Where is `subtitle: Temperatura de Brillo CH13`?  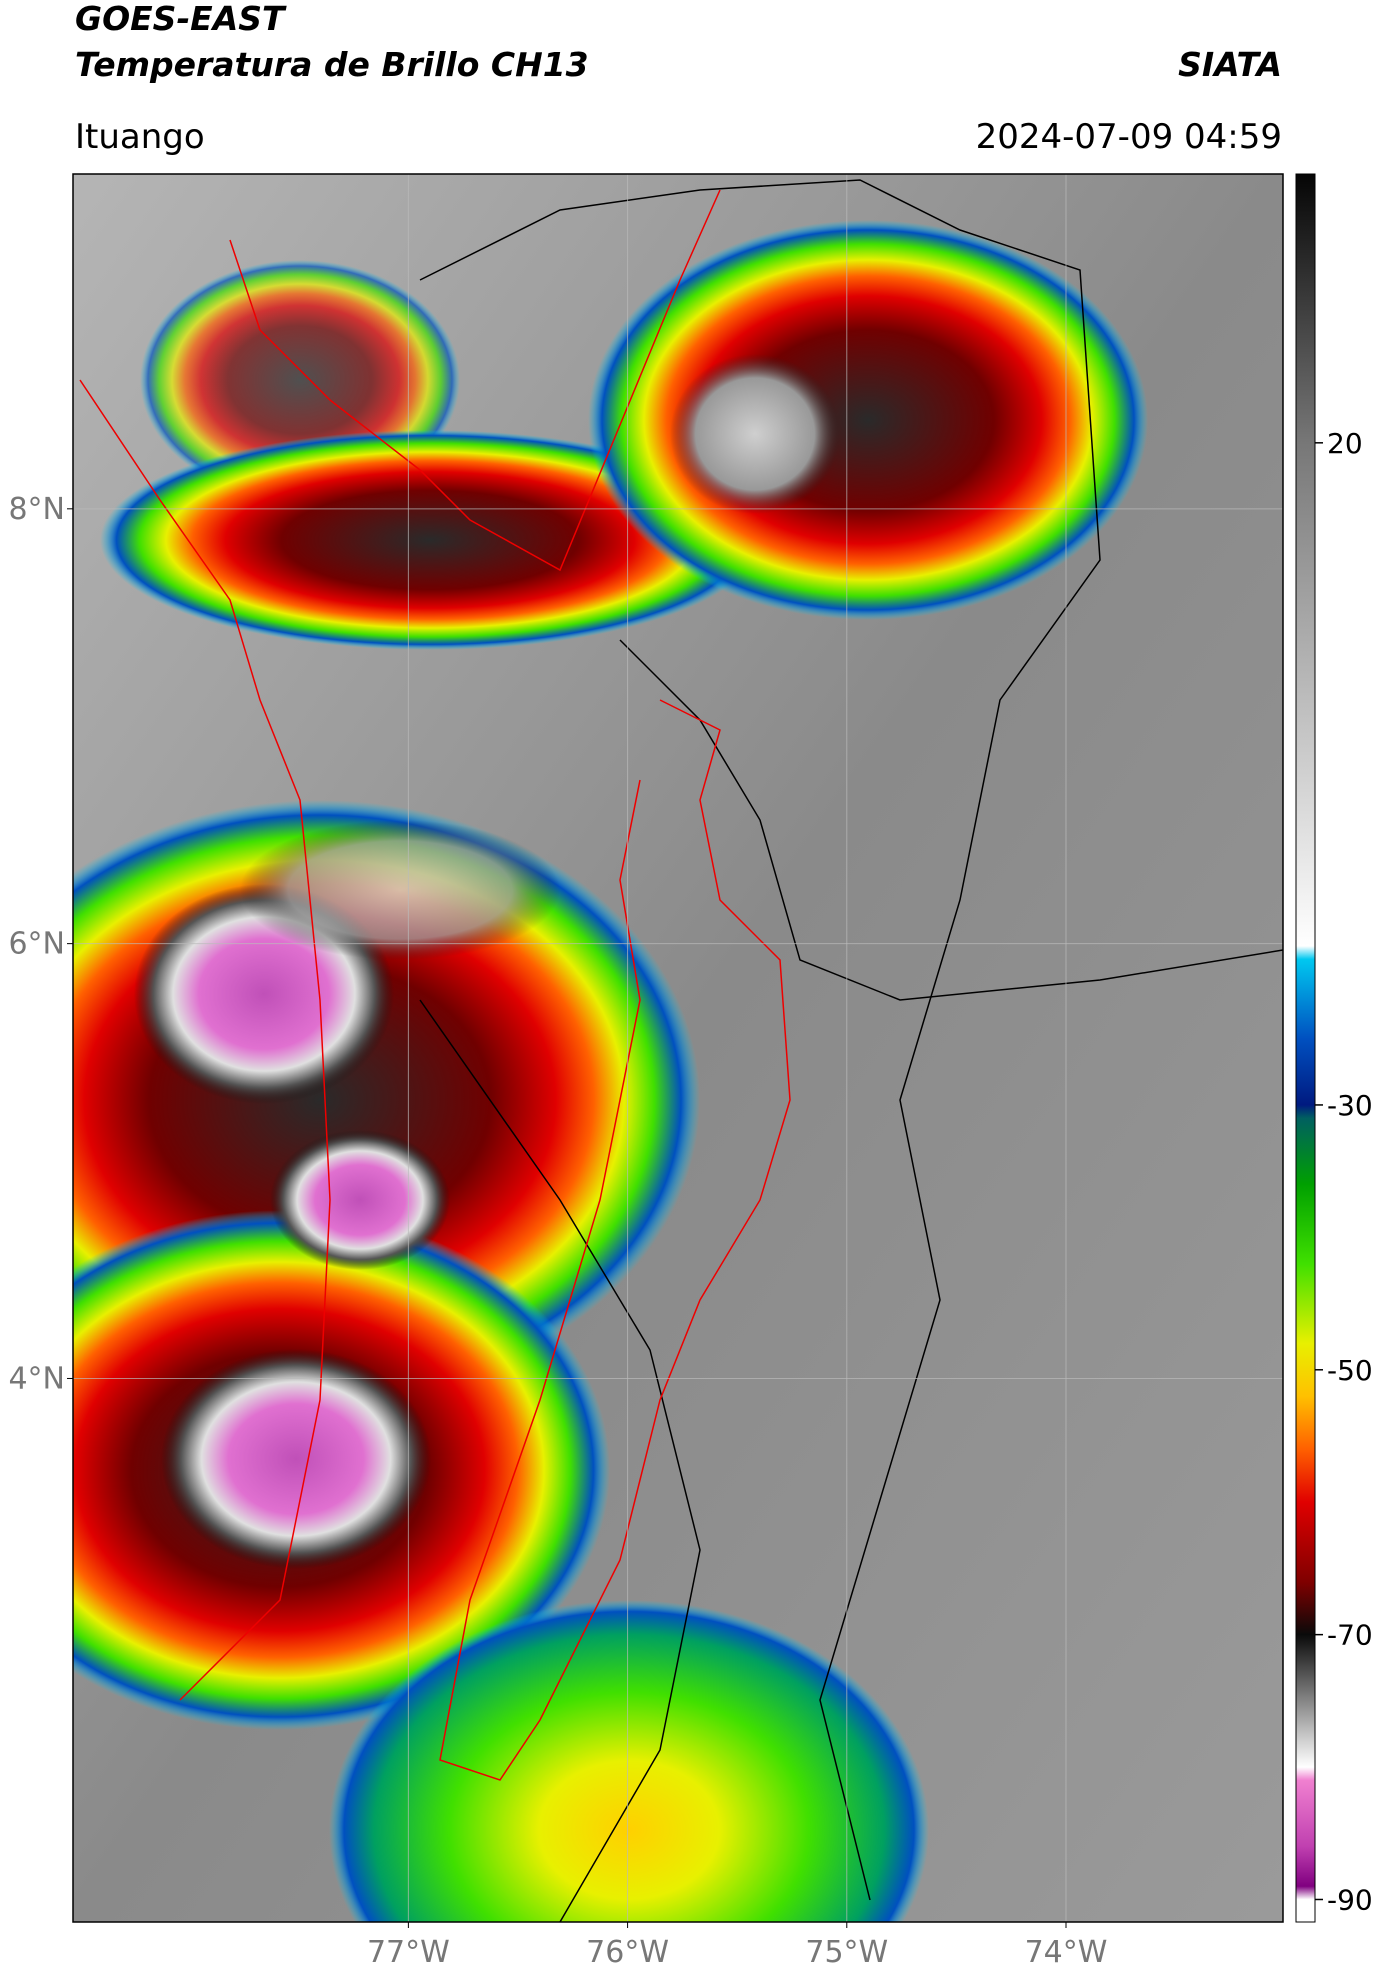 subtitle: Temperatura de Brillo CH13 is located at coordinates (332, 64).